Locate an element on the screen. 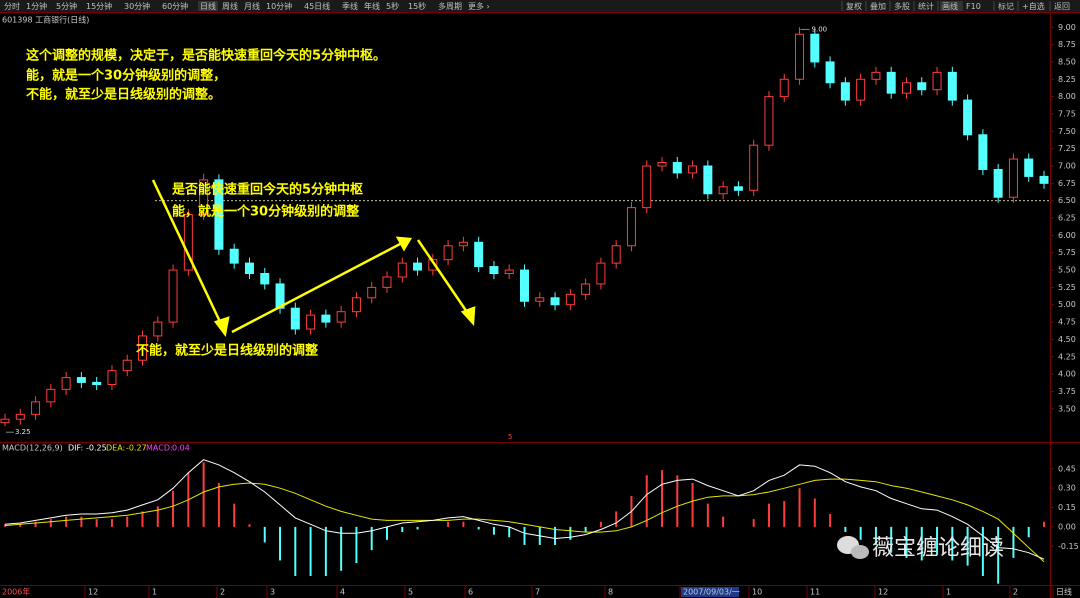 Image resolution: width=1080 pixels, height=598 pixels. toolbar-tab: 5分钟 is located at coordinates (66, 6).